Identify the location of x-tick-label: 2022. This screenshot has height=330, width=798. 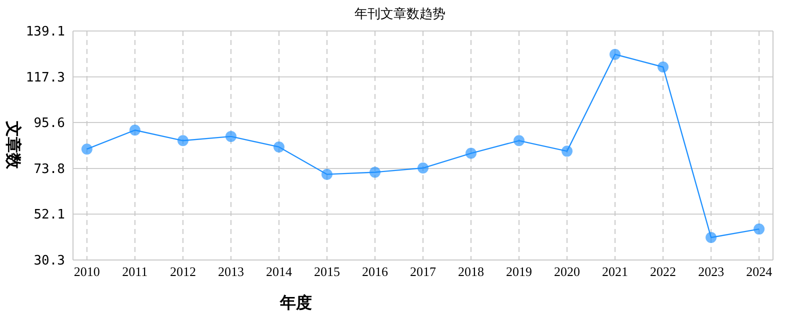
(663, 271).